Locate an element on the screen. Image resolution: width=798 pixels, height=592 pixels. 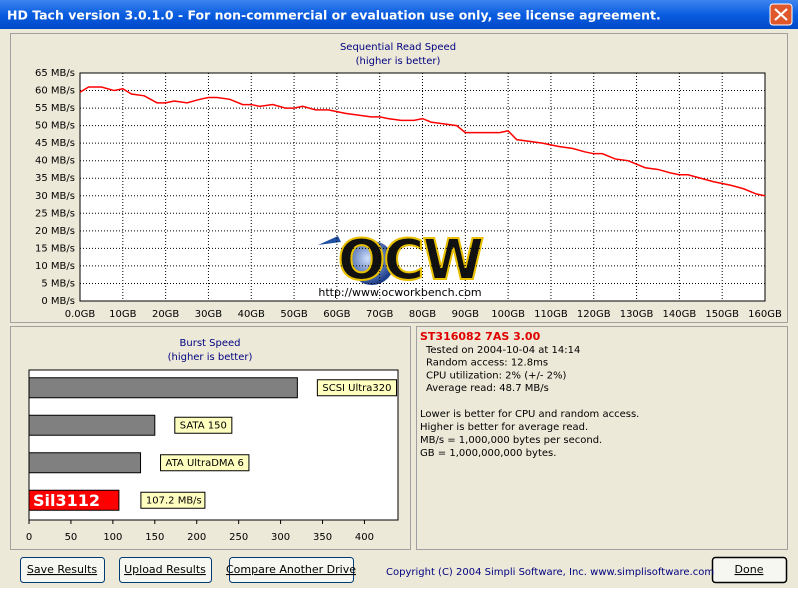
y-tick-label: 30 MB/s is located at coordinates (55, 196).